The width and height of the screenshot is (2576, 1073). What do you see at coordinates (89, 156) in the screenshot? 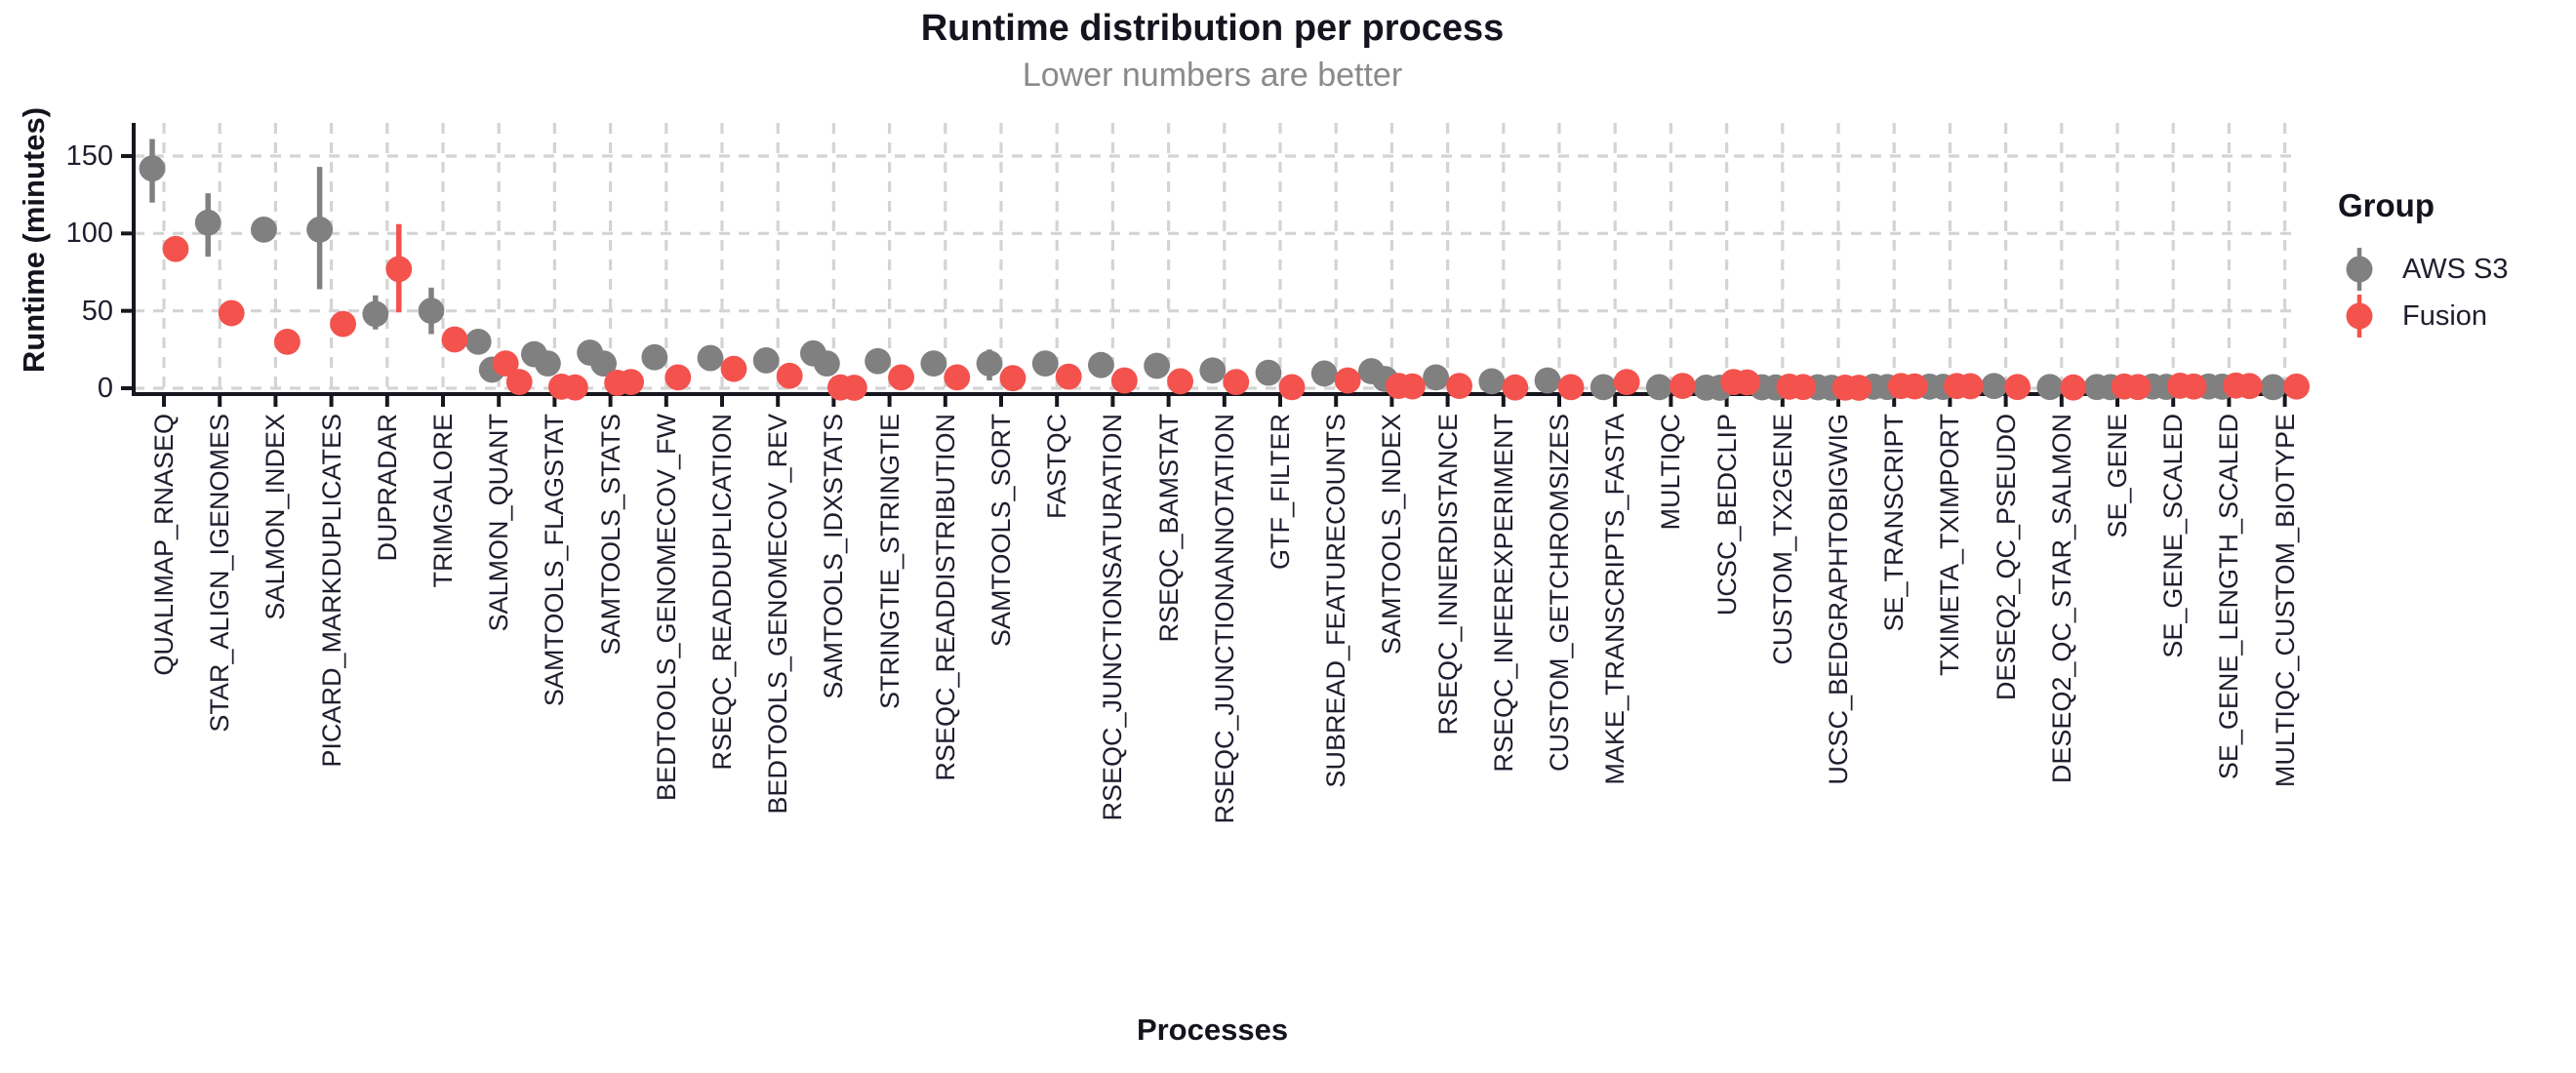
I see `y-tick-label: 150` at bounding box center [89, 156].